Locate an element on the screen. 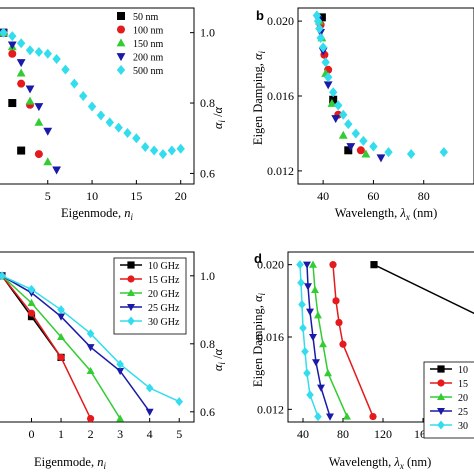 The height and width of the screenshot is (474, 474). panel-a-x-tick-label: 5 is located at coordinates (48, 196).